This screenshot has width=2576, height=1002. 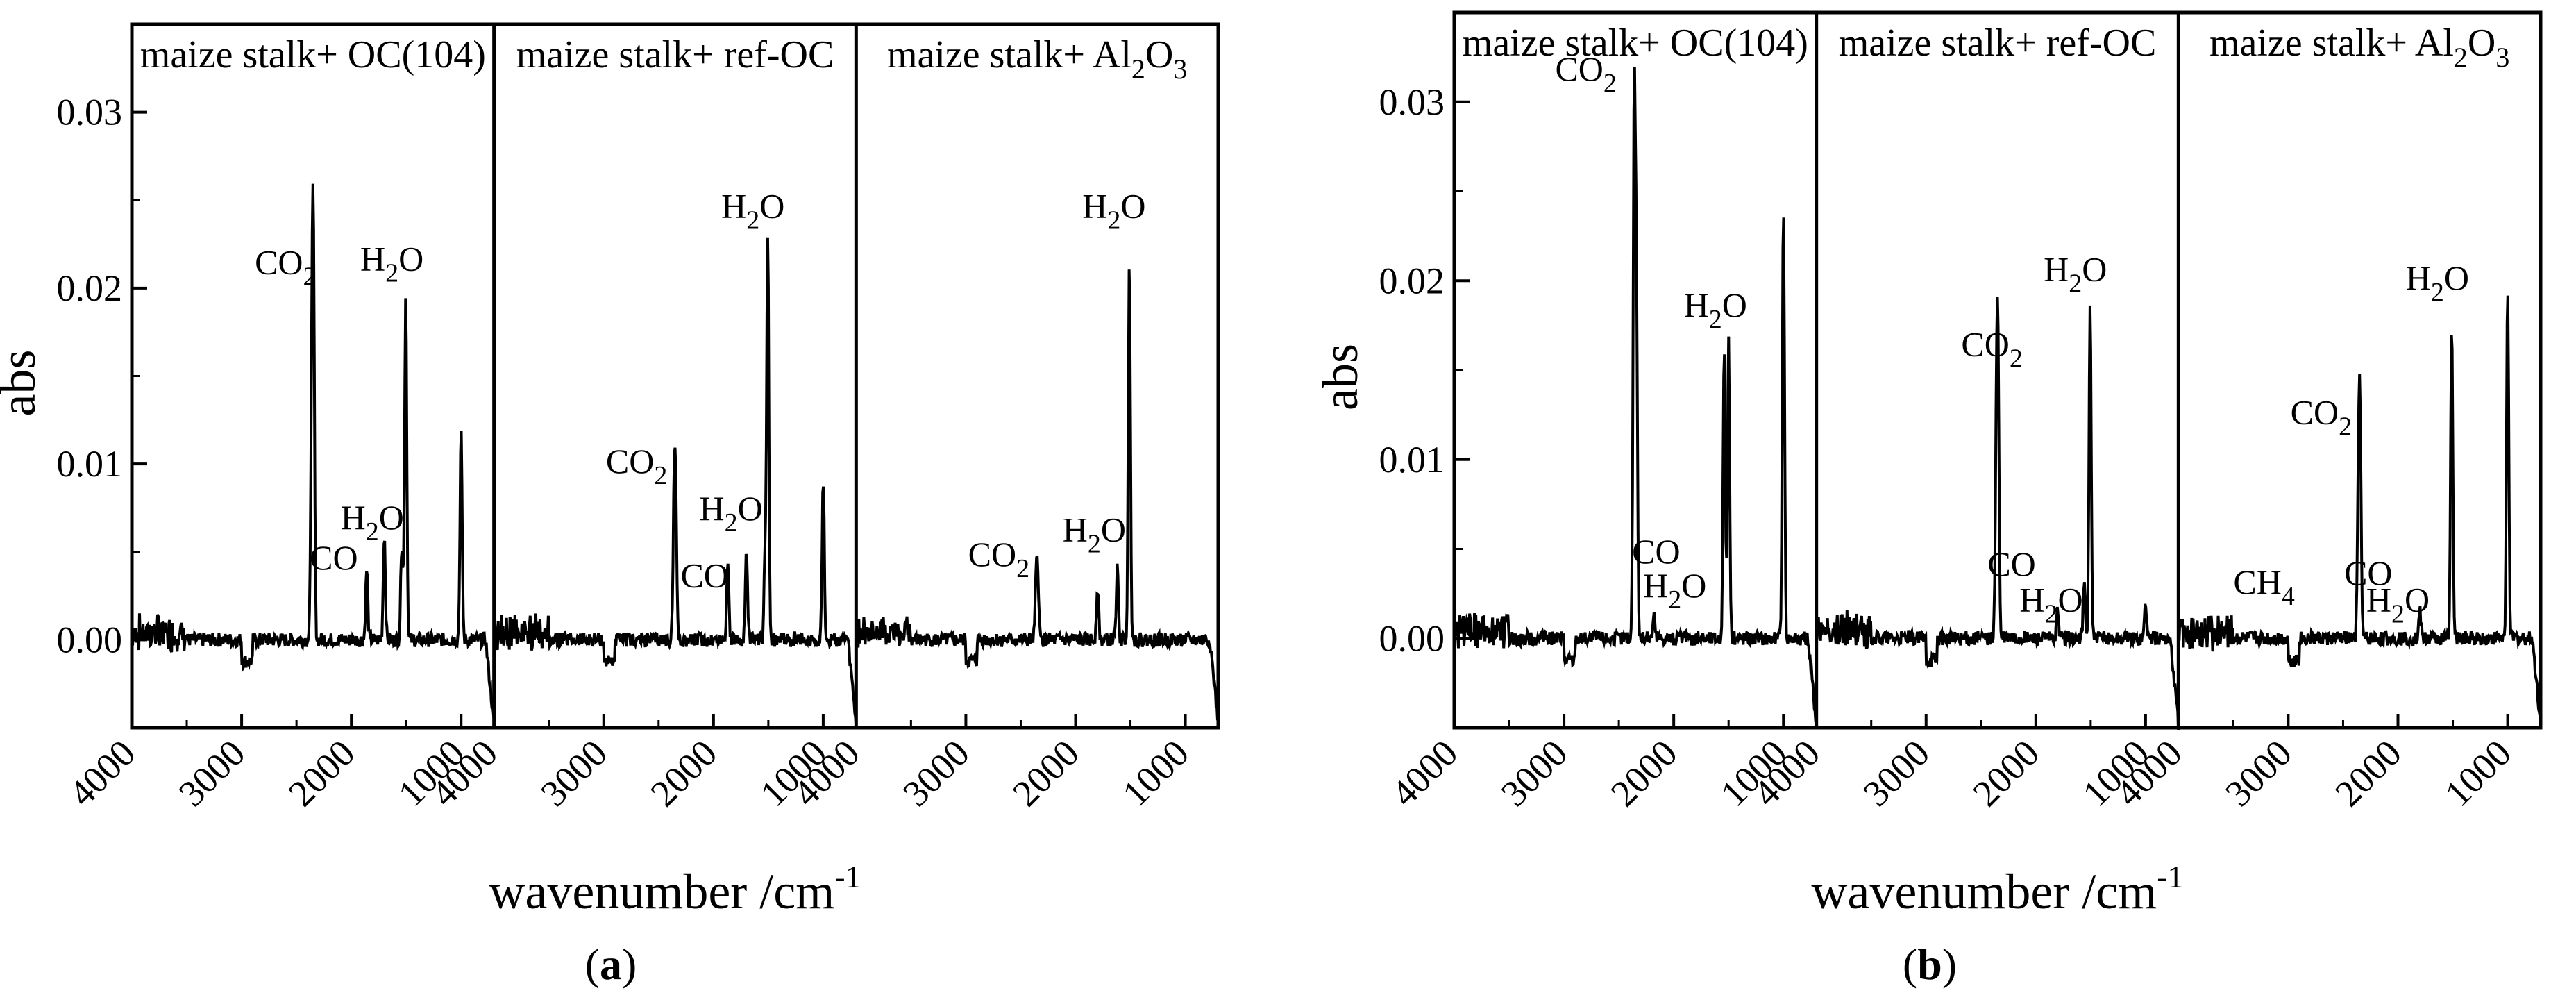 What do you see at coordinates (611, 965) in the screenshot?
I see `panel-label-a: (a)` at bounding box center [611, 965].